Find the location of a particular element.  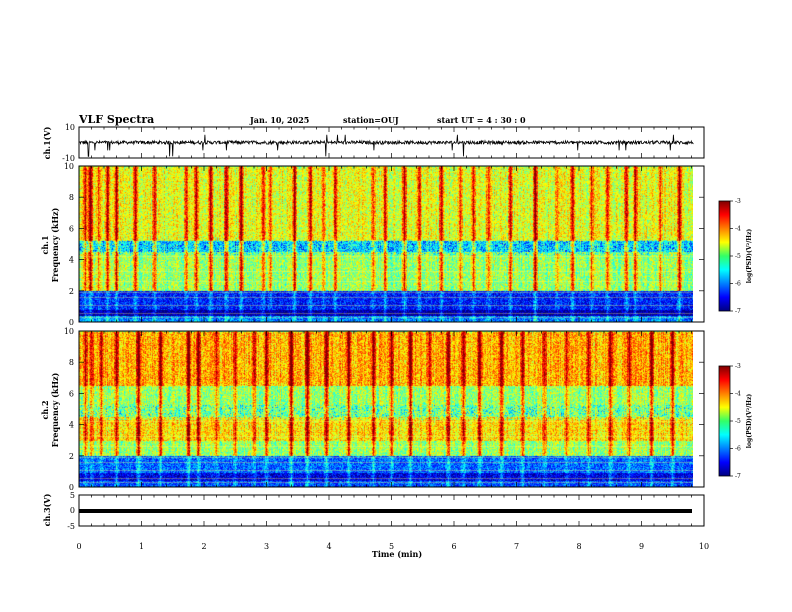

ch2-ytick-label: 2 is located at coordinates (71, 456).